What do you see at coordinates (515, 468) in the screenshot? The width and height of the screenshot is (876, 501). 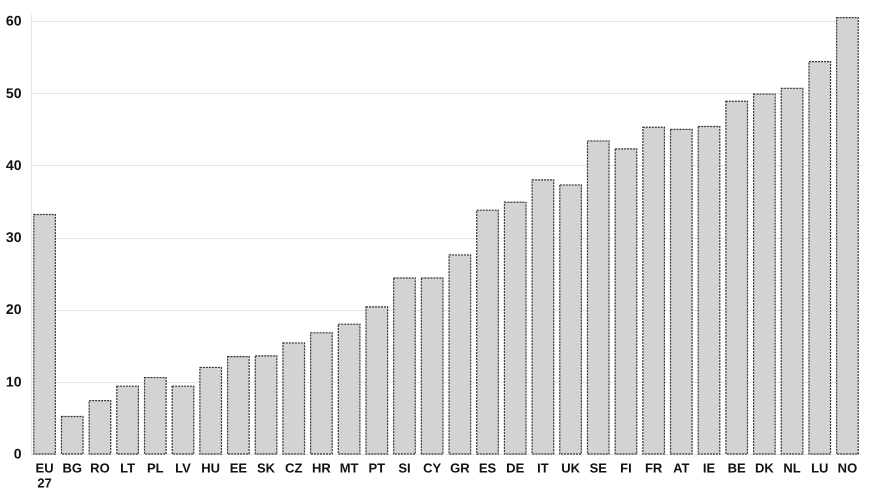 I see `x-tick-label: DE` at bounding box center [515, 468].